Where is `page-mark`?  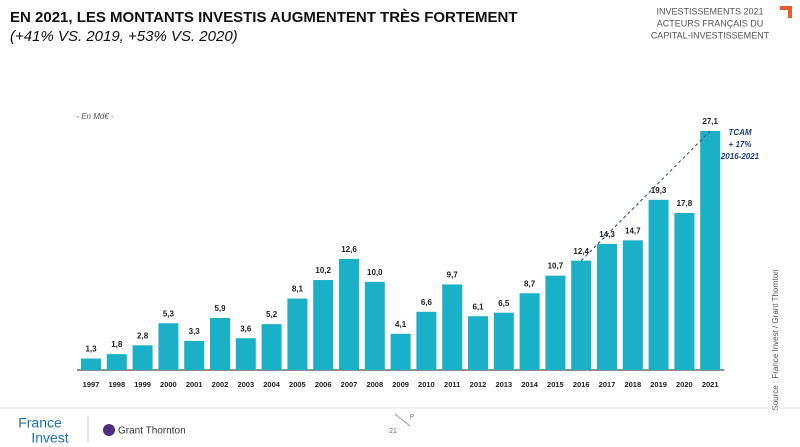 page-mark is located at coordinates (402, 420).